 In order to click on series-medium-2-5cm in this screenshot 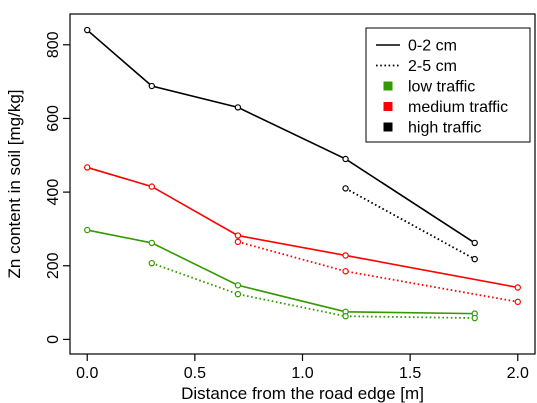, I will do `click(377, 272)`.